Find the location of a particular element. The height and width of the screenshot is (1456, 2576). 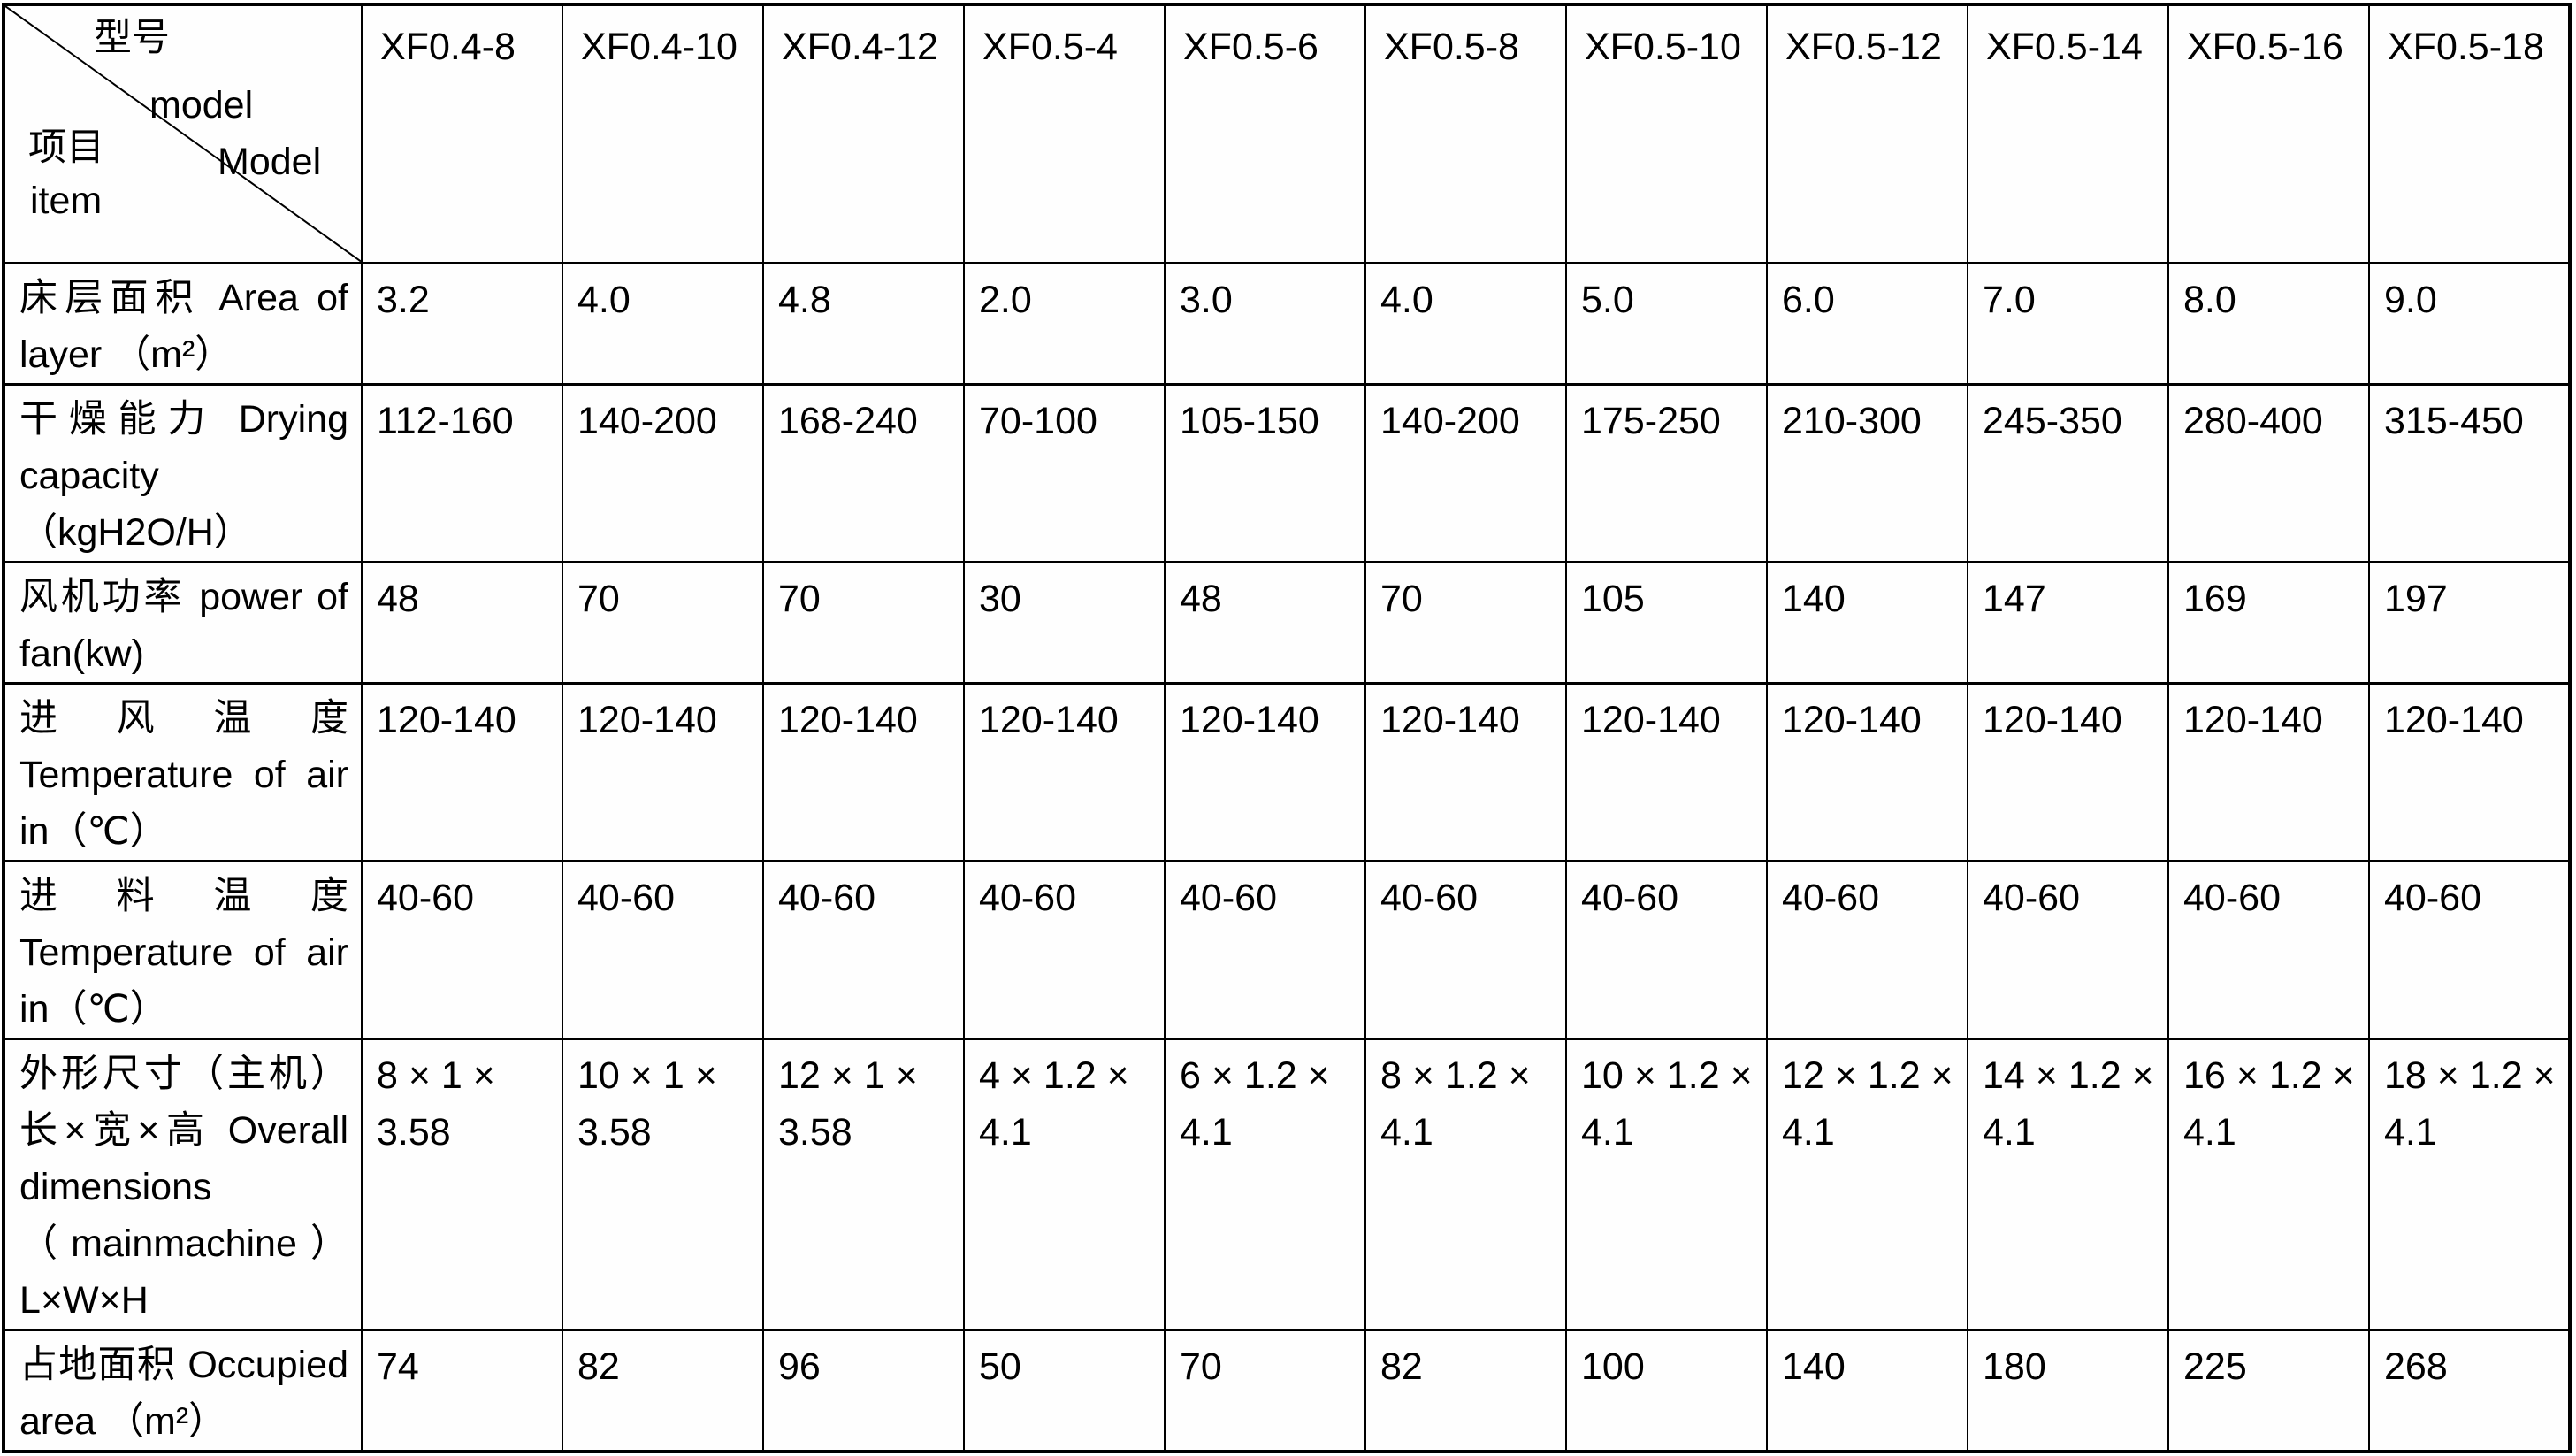

spec-cell: 197 is located at coordinates (2469, 622).